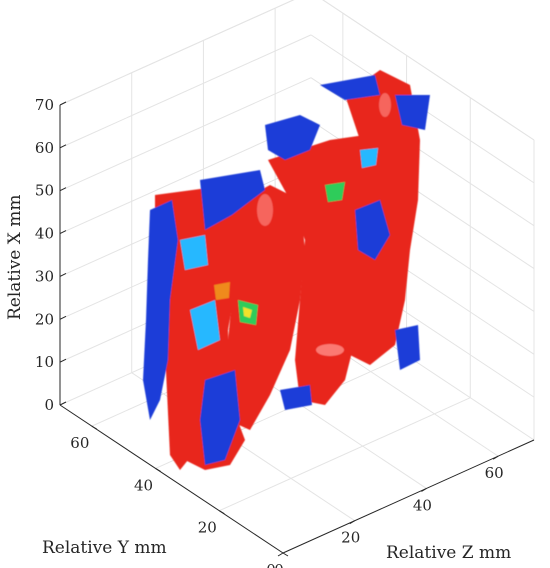 Image resolution: width=550 pixels, height=568 pixels. Describe the element at coordinates (44, 276) in the screenshot. I see `x-tick-label: 30` at that location.